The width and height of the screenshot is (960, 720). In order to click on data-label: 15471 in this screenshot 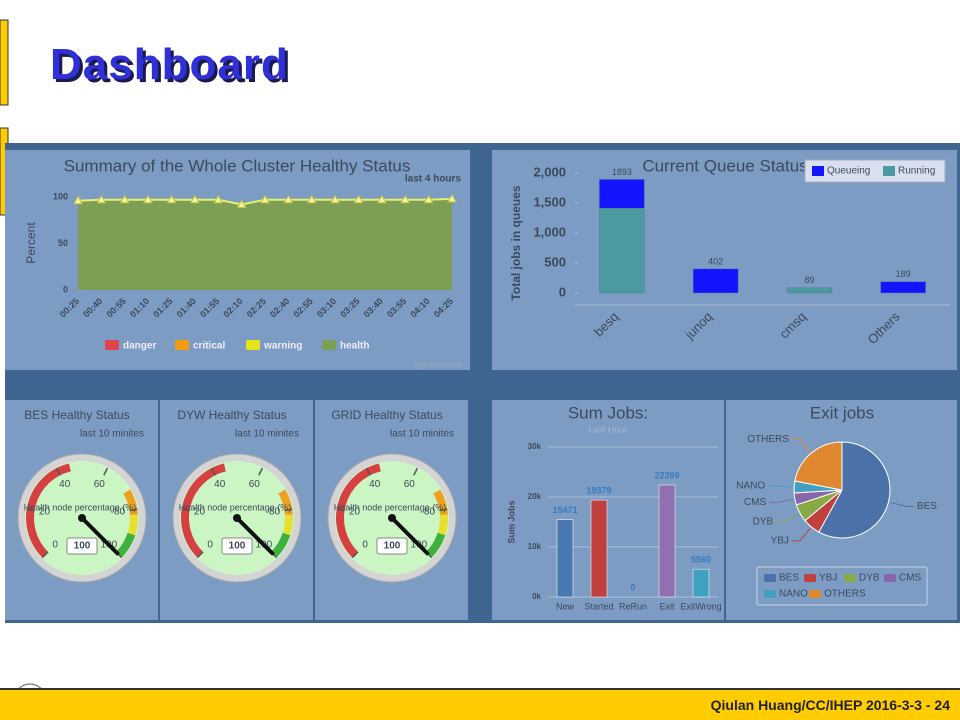, I will do `click(564, 510)`.